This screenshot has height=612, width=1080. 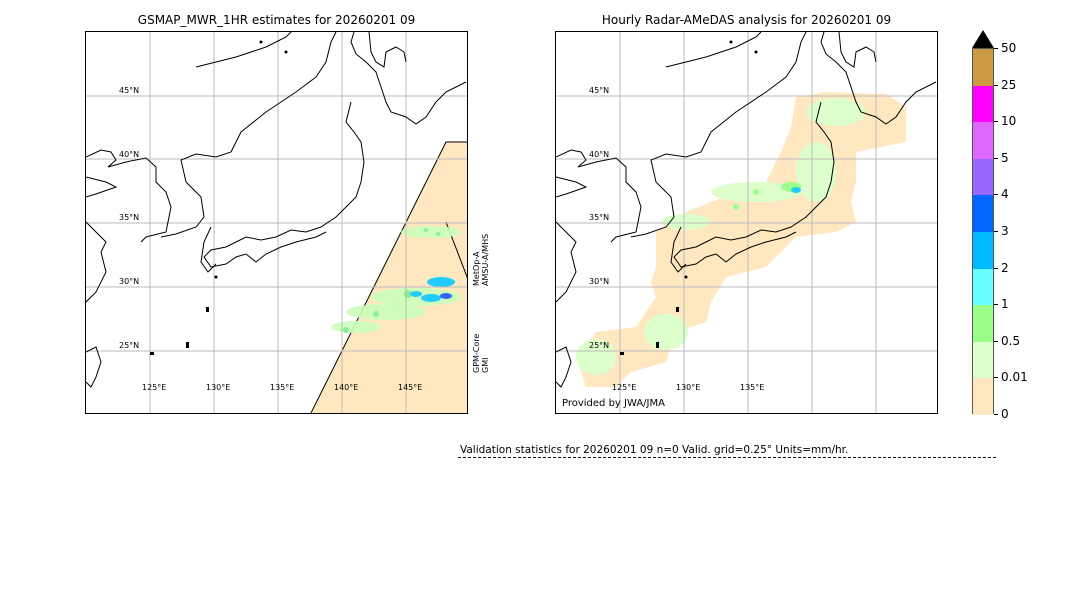 What do you see at coordinates (727, 457) in the screenshot?
I see `validation-divider` at bounding box center [727, 457].